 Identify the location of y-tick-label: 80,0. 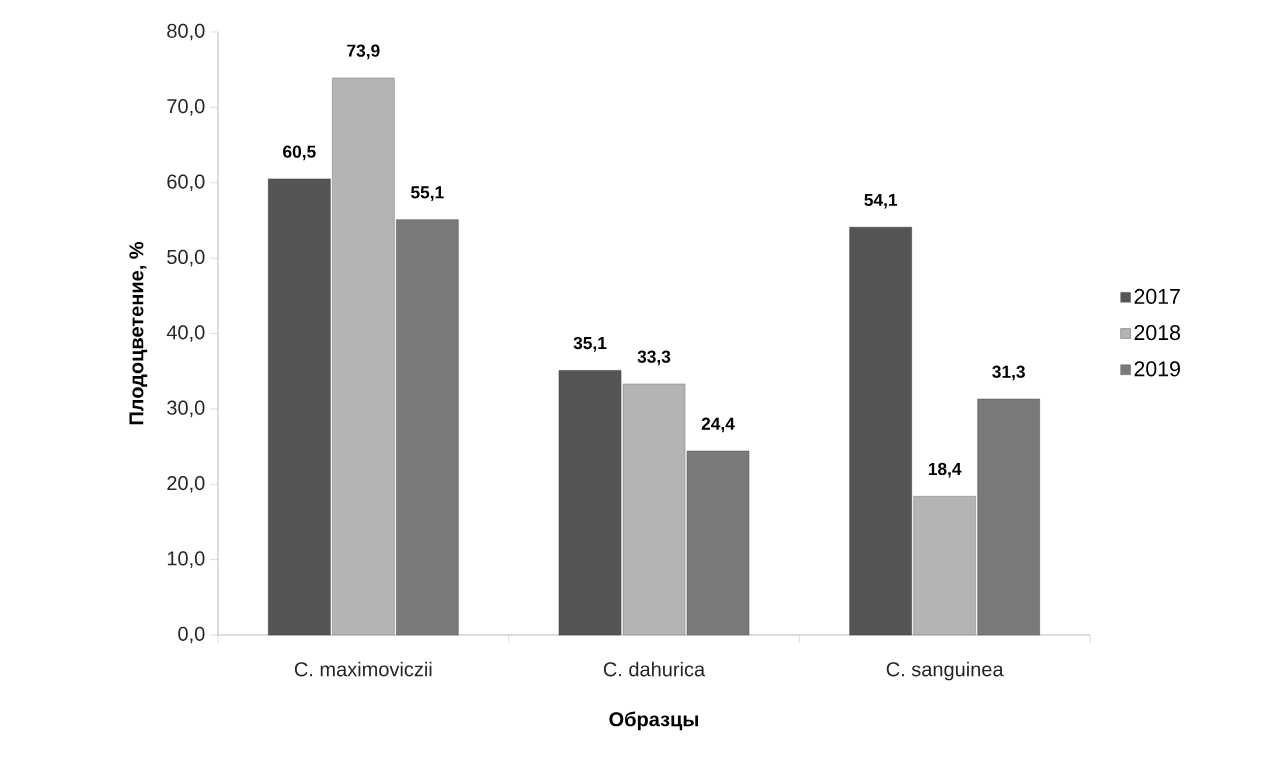
(186, 32).